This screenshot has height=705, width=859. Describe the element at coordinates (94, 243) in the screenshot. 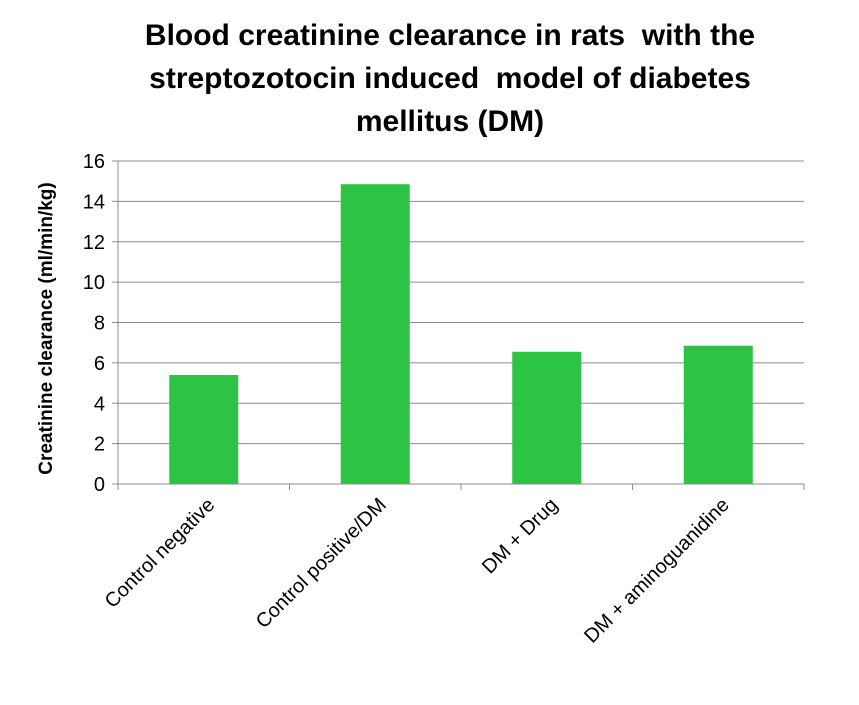

I see `y-tick-label: 12` at that location.